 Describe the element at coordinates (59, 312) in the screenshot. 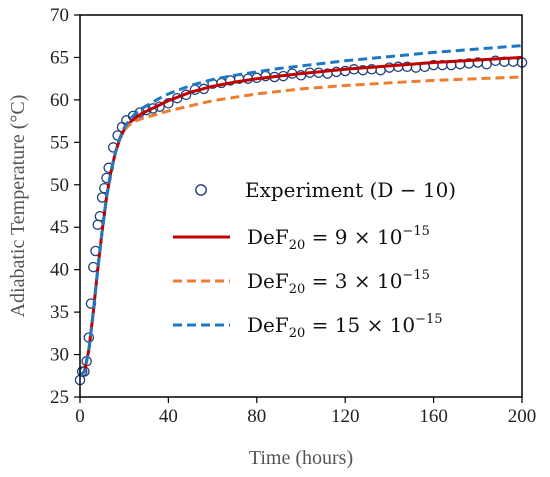

I see `y-tick-label: 35` at that location.